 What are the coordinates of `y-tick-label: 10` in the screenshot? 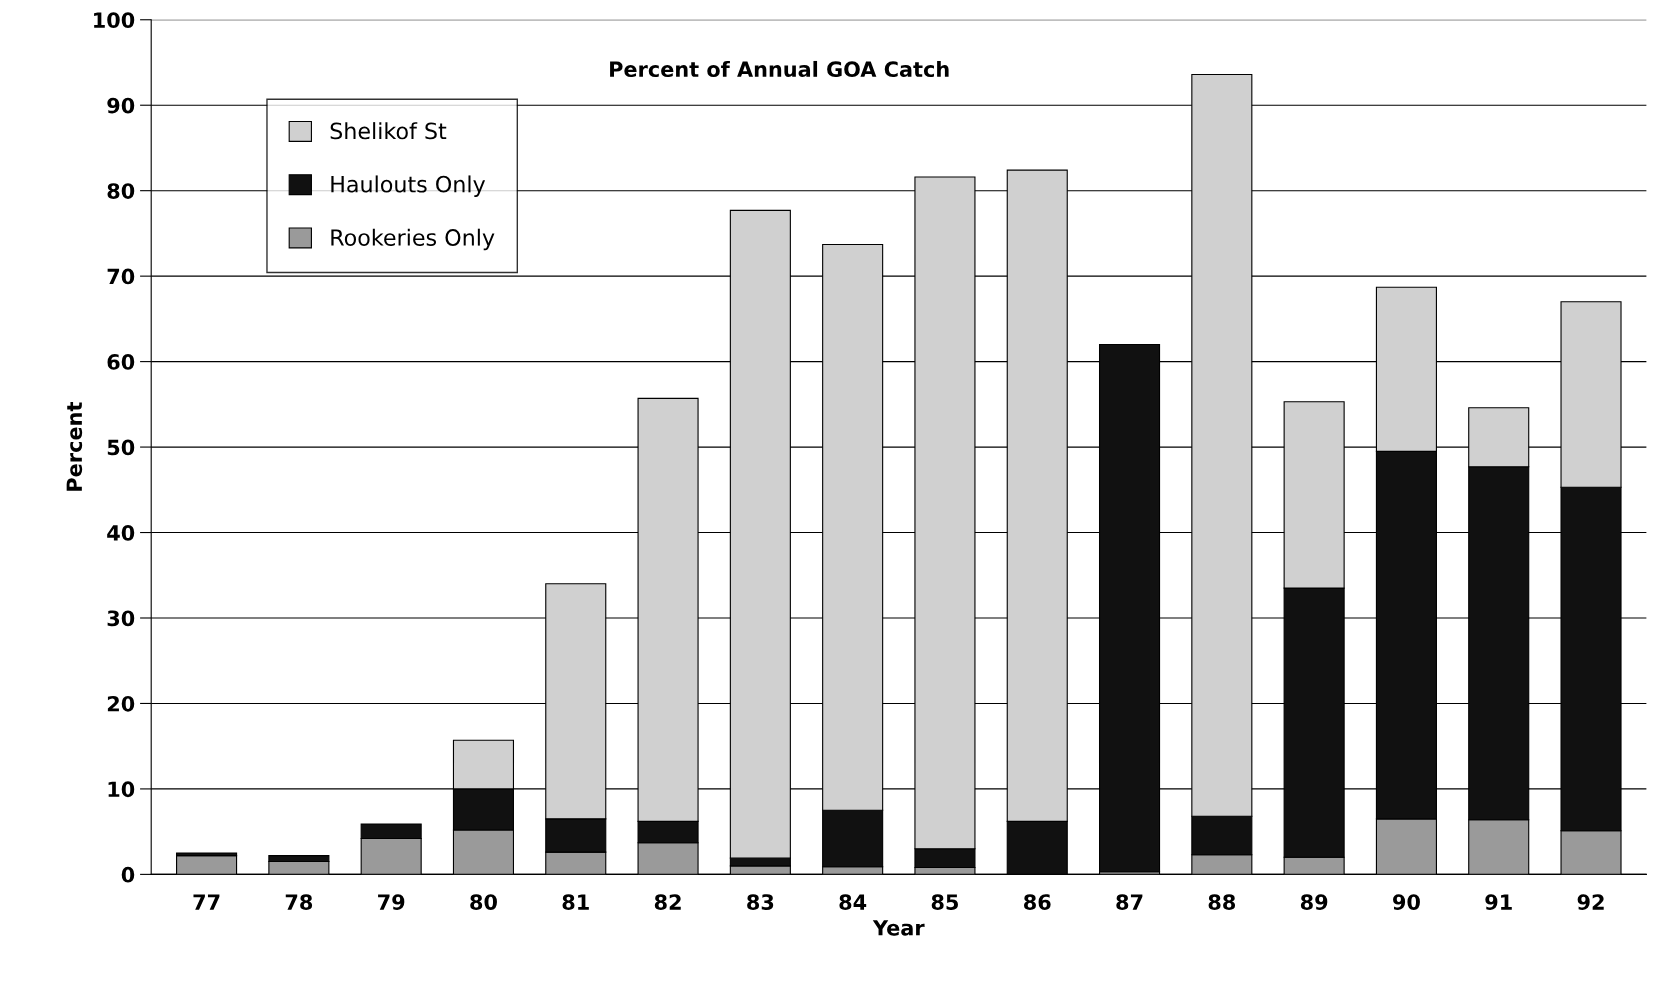 It's located at (121, 789).